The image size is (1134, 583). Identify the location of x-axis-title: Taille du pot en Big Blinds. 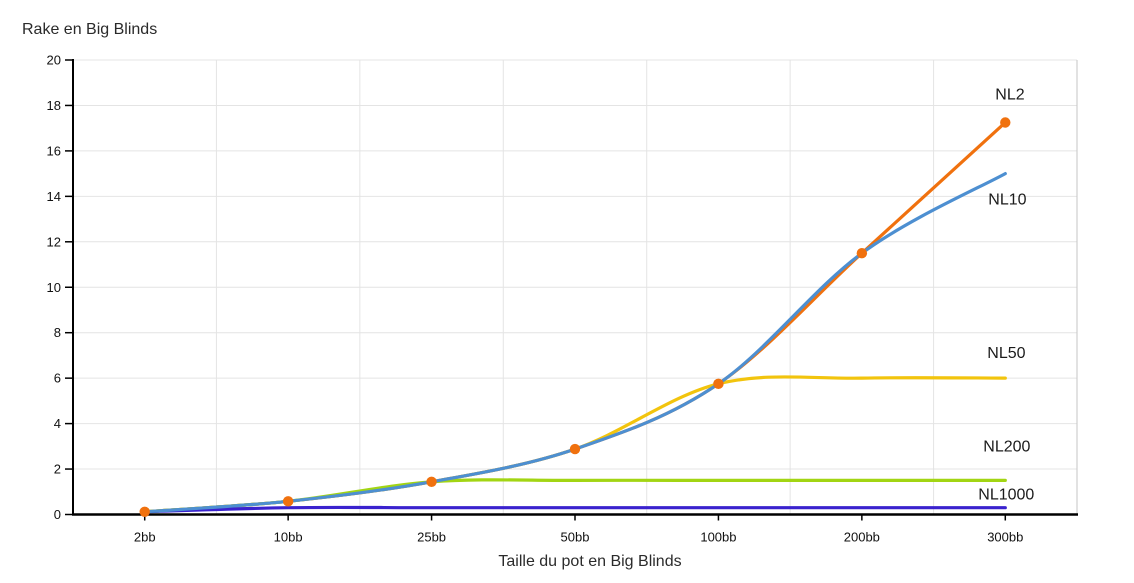
(589, 561).